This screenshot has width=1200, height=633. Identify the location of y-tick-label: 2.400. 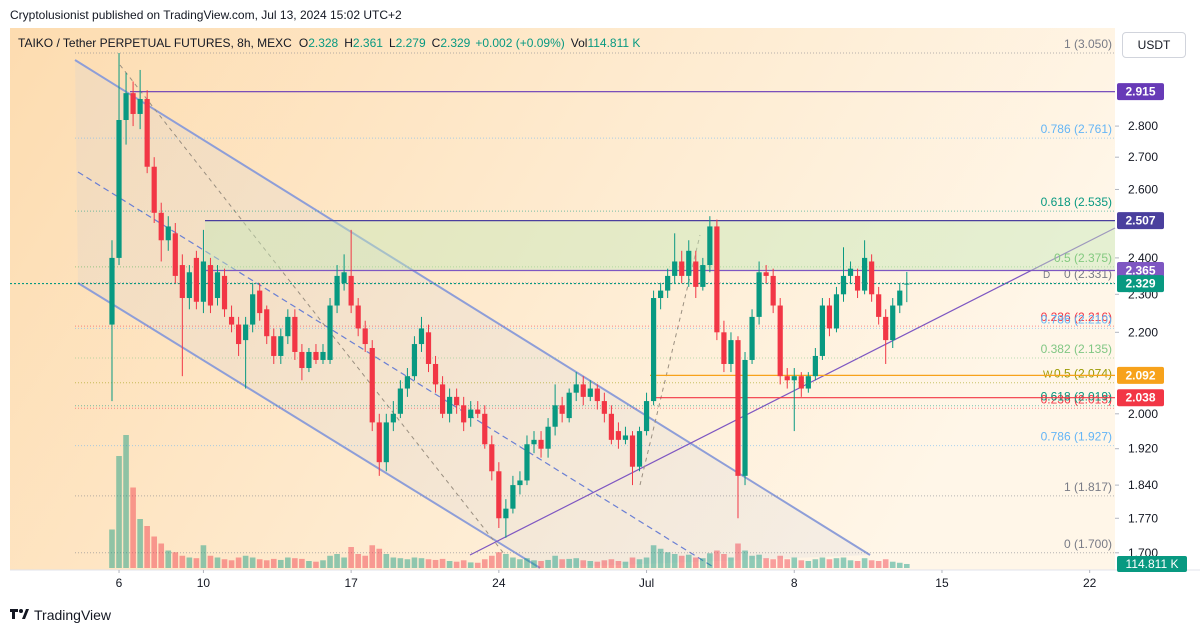
(1143, 258).